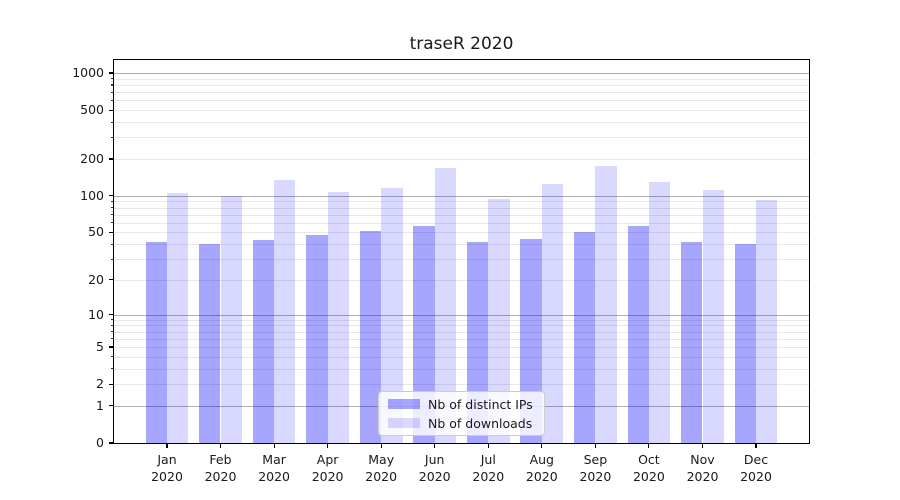 The width and height of the screenshot is (900, 500). What do you see at coordinates (756, 468) in the screenshot?
I see `x-axis-label: Dec 2020` at bounding box center [756, 468].